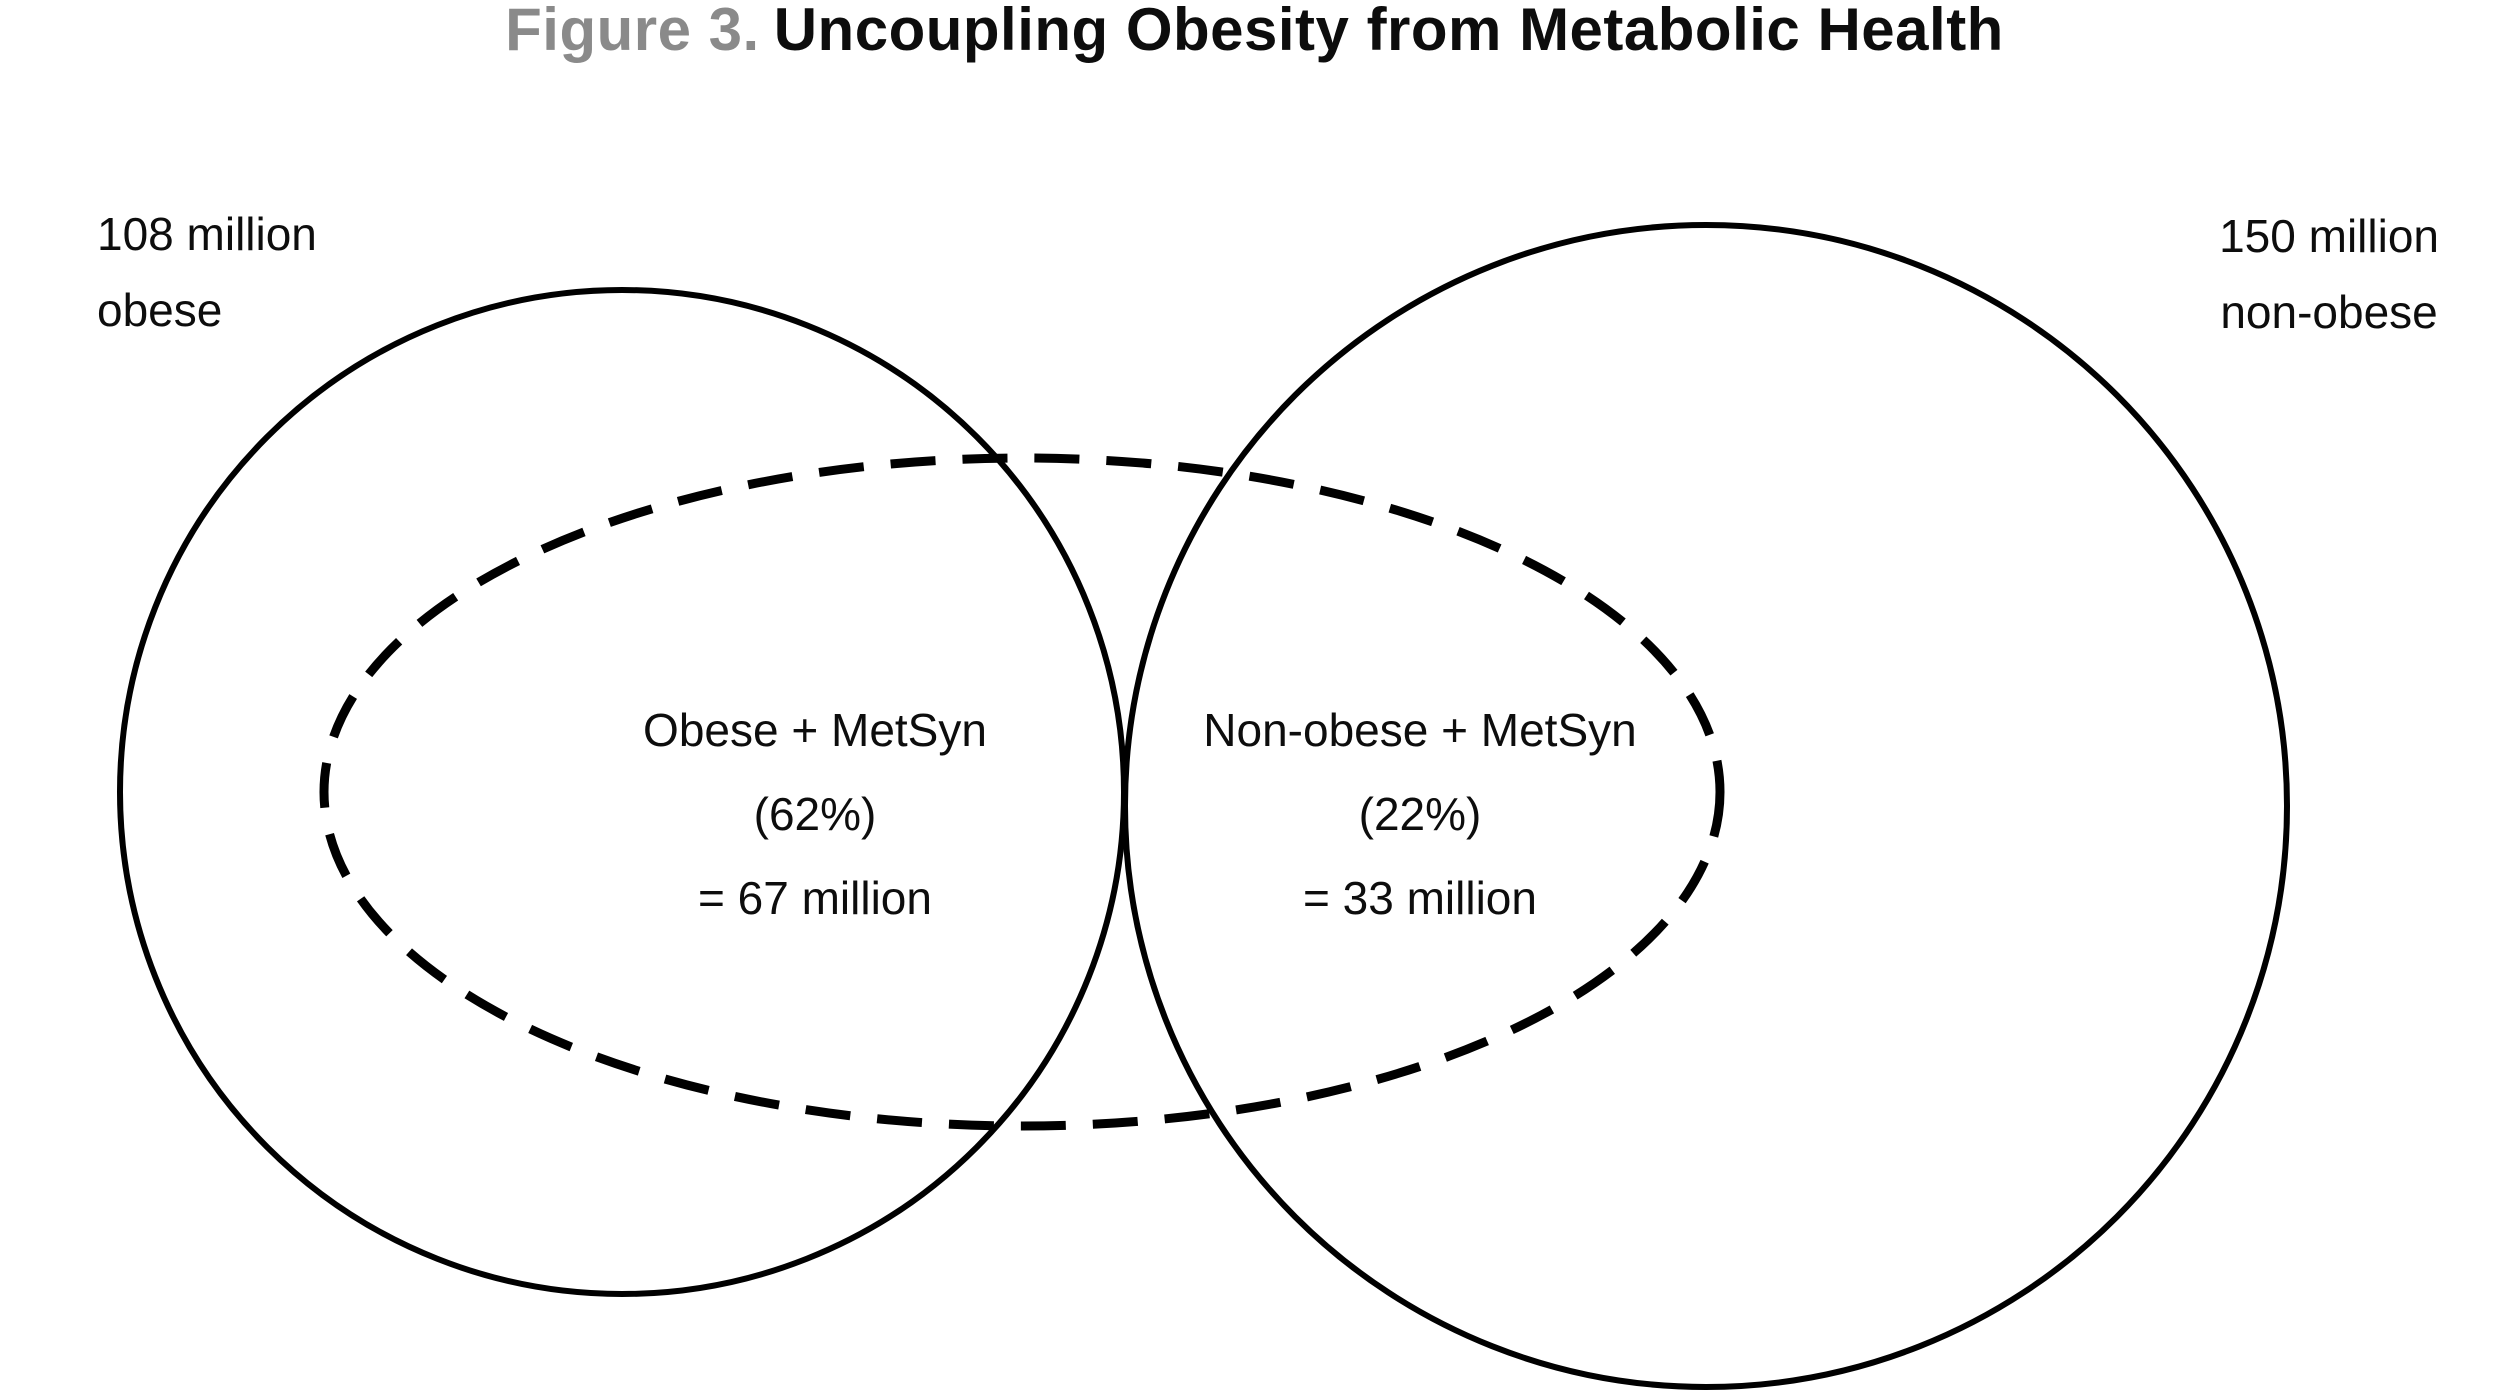 This screenshot has width=2509, height=1394. I want to click on obese-metsyn-percent: (62%), so click(815, 814).